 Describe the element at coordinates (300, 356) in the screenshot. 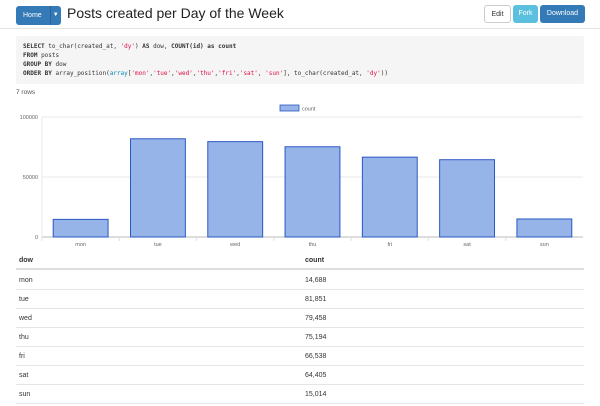

I see `table-row: fri 66,538` at that location.